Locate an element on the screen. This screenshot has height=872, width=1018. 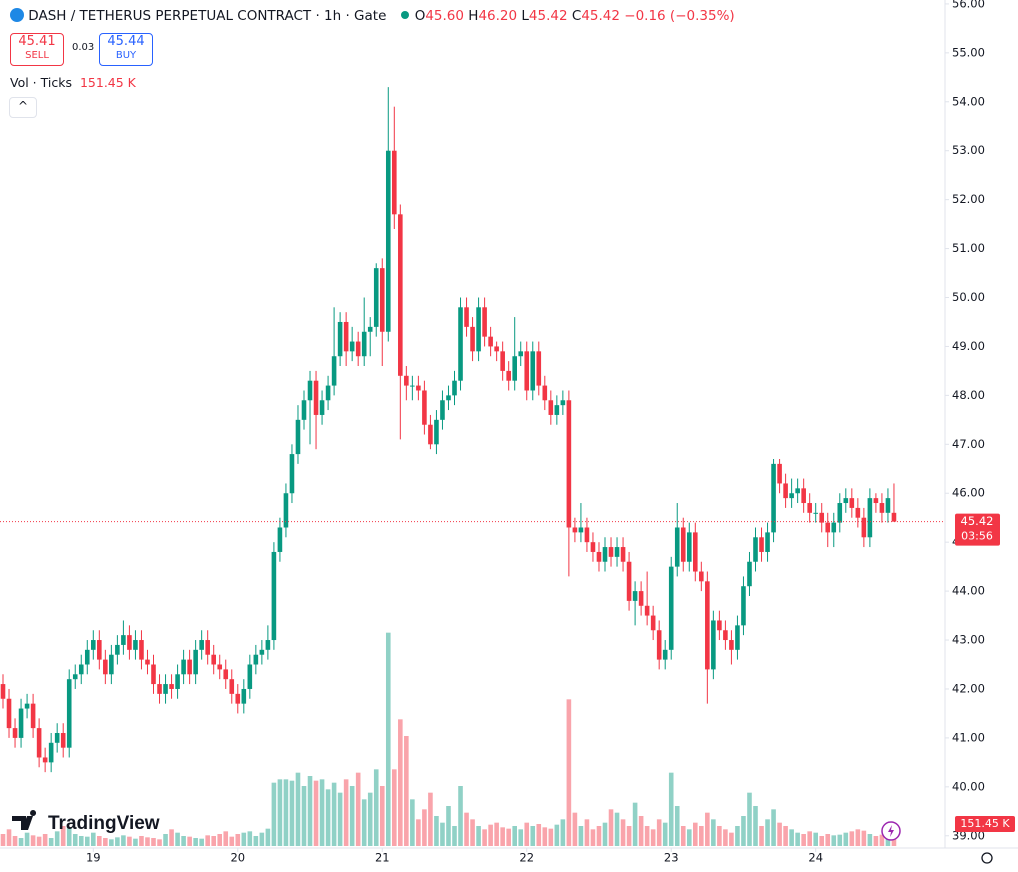
volume-legend: Vol · Ticks 151.45 K is located at coordinates (73, 82).